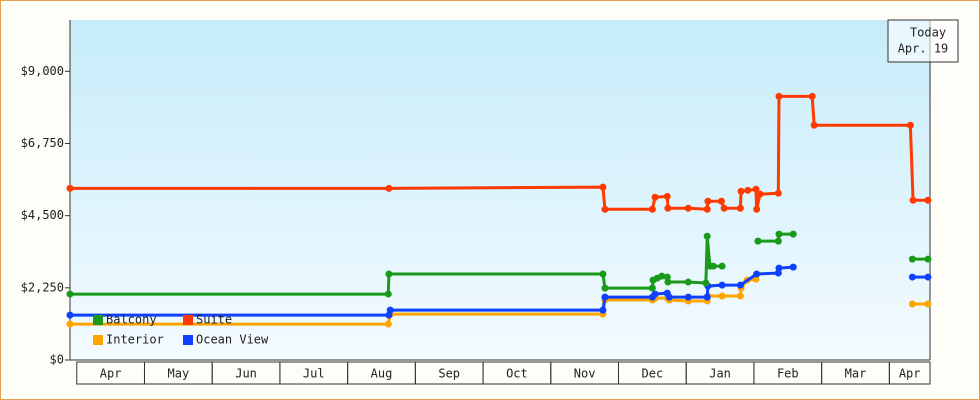 The width and height of the screenshot is (980, 400). What do you see at coordinates (42, 215) in the screenshot?
I see `y-tick-label: $4,500` at bounding box center [42, 215].